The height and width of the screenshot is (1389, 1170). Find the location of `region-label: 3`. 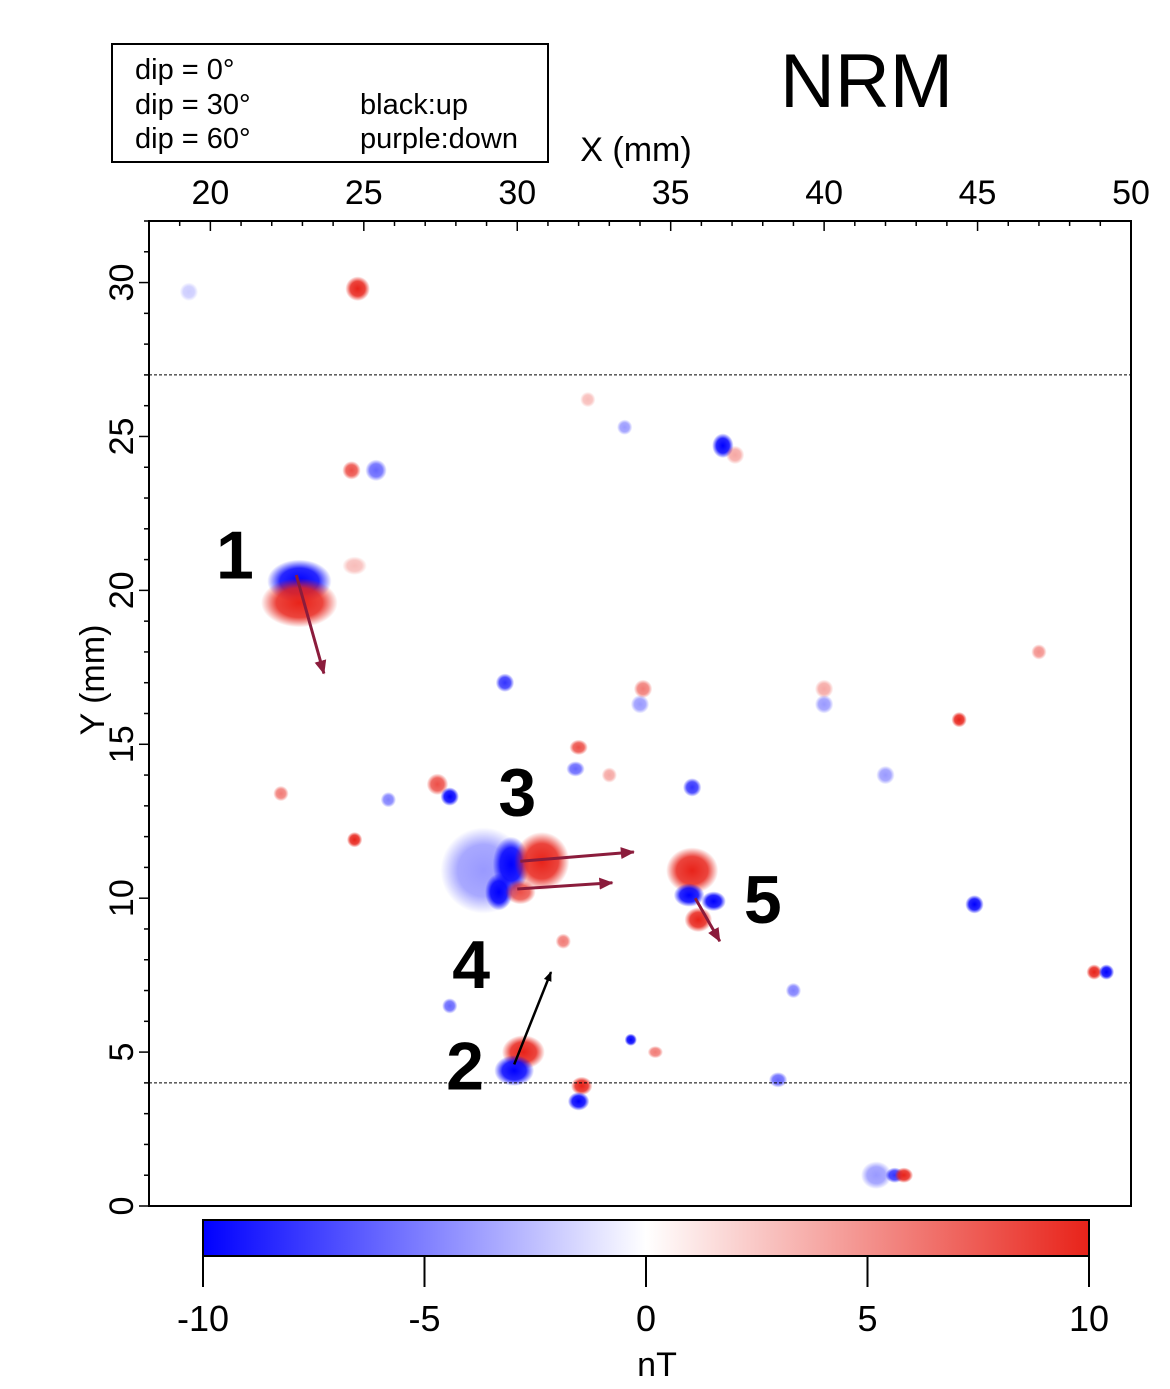

region-label: 3 is located at coordinates (517, 792).